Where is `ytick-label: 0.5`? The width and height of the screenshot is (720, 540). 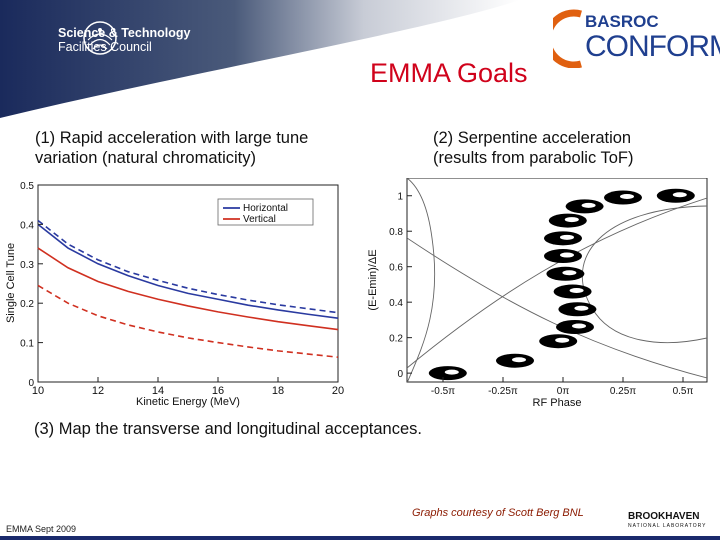
ytick-label: 0.5 is located at coordinates (27, 186).